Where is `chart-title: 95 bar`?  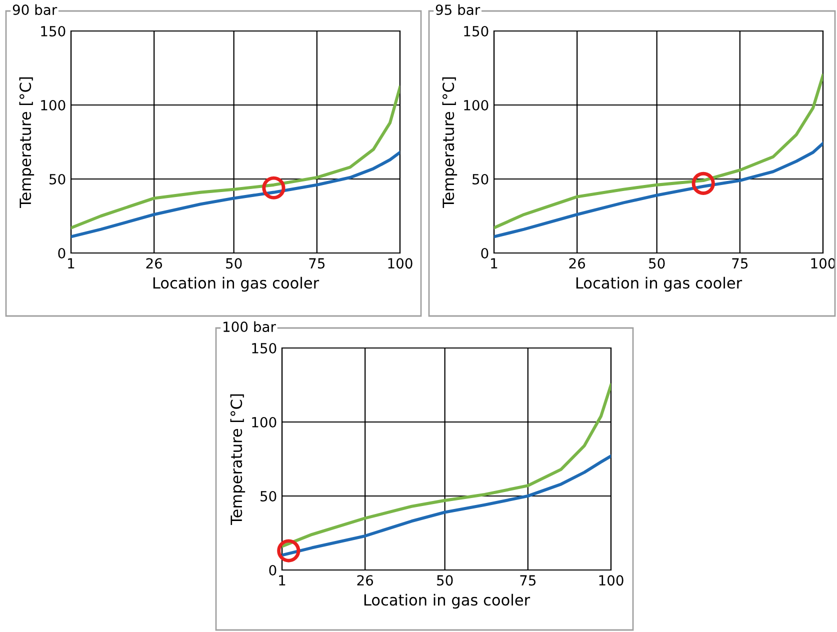 chart-title: 95 bar is located at coordinates (458, 10).